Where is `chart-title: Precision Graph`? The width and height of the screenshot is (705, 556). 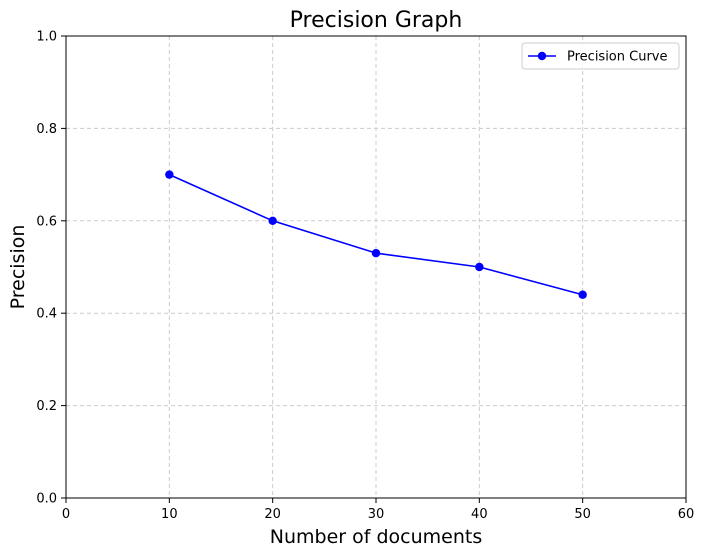 chart-title: Precision Graph is located at coordinates (376, 20).